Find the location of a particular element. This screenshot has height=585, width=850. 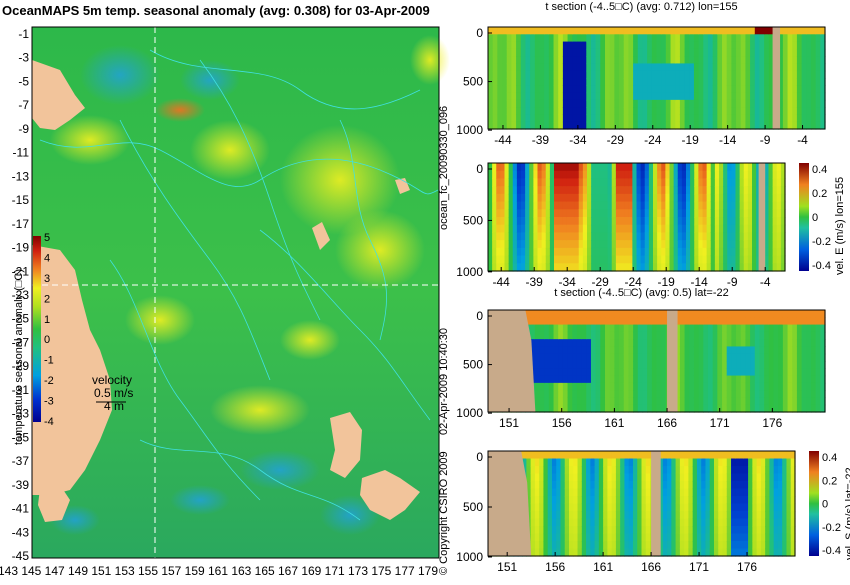

section-land is located at coordinates (512, 361).